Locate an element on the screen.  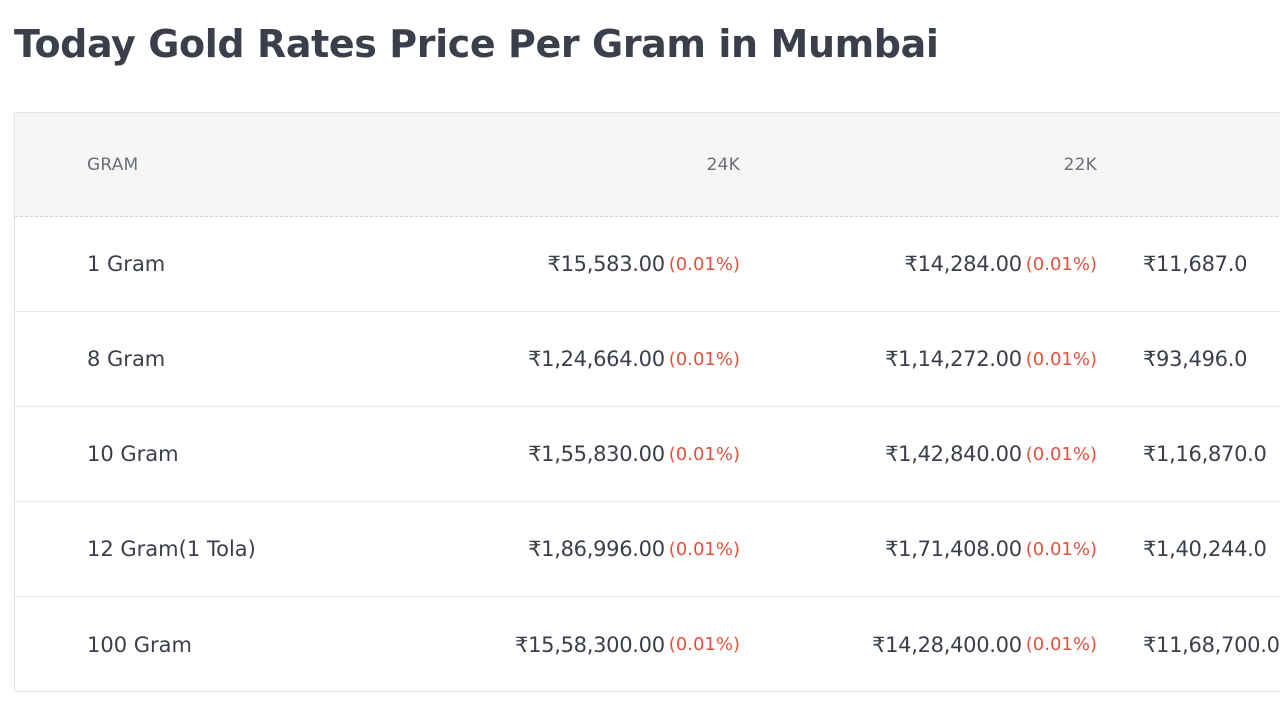
gram-cell: 1 Gram is located at coordinates (126, 264).